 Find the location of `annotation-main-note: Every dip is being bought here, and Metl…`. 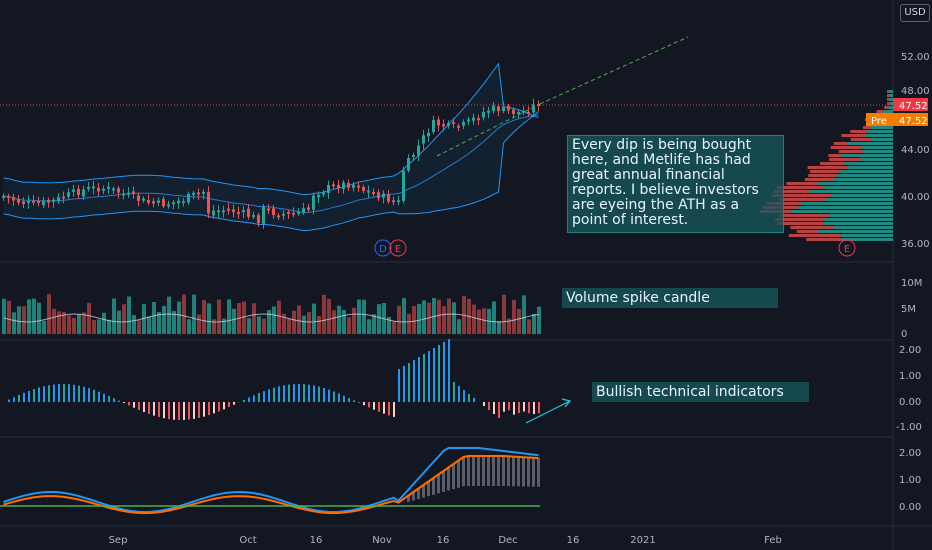

annotation-main-note: Every dip is being bought here, and Metl… is located at coordinates (675, 184).